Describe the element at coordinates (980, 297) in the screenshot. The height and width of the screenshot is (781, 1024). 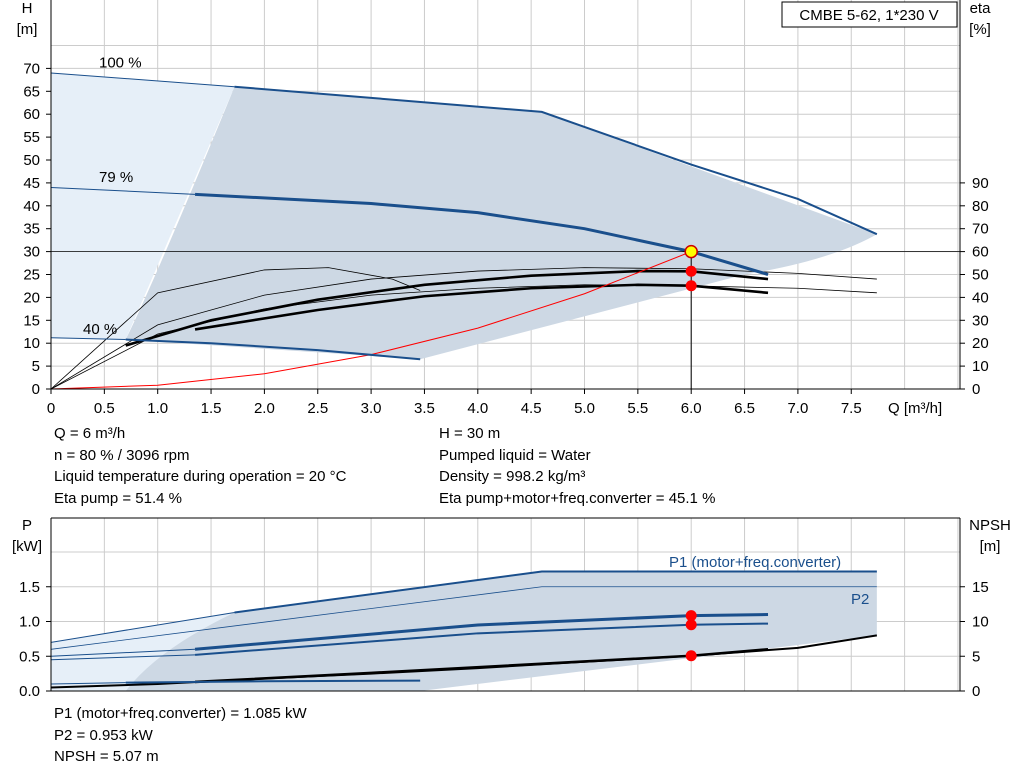
I see `eta-y-tick-label: 40` at that location.